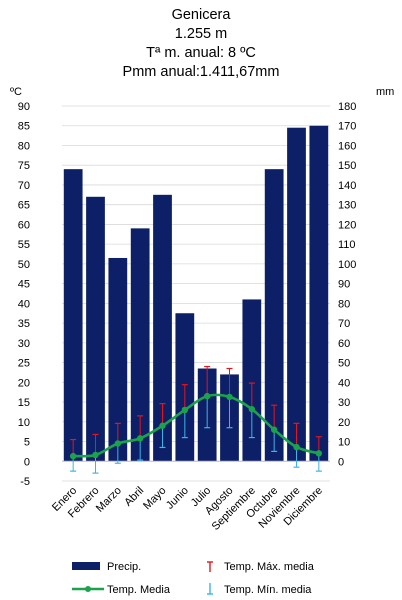 The image size is (402, 600). I want to click on right-tick-label: 40, so click(344, 383).